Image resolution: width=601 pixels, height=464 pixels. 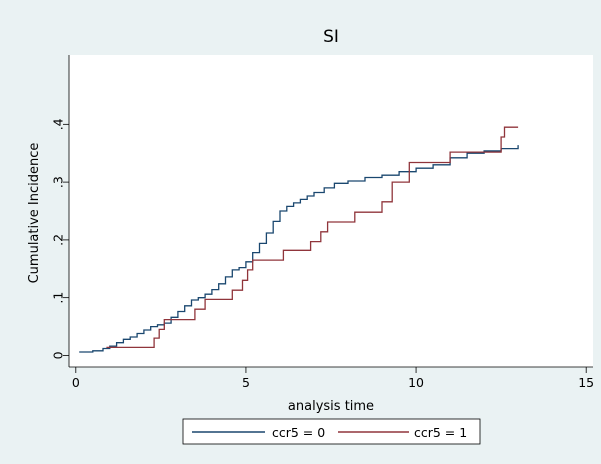 I want to click on x-tick-label: 15, so click(x=586, y=382).